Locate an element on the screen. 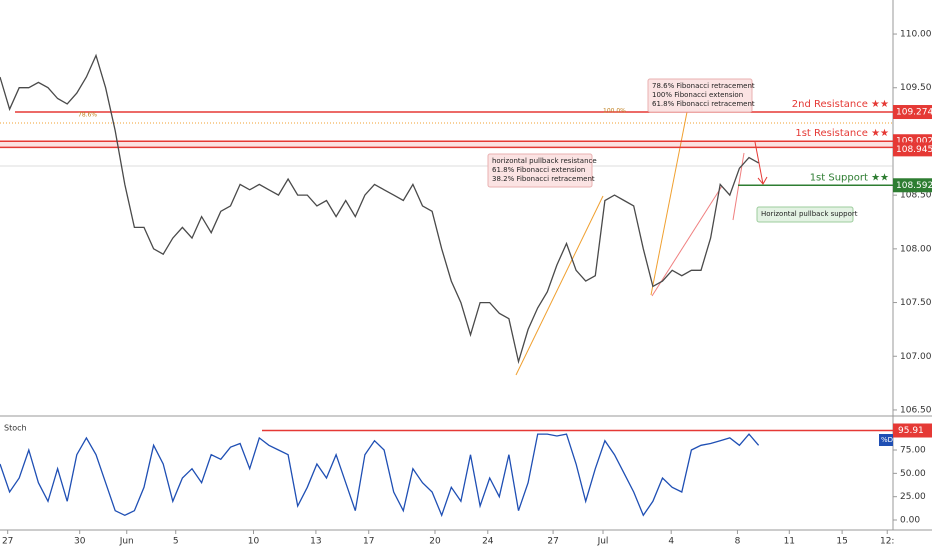 The width and height of the screenshot is (932, 550). x-tick-label: Jul is located at coordinates (603, 542).